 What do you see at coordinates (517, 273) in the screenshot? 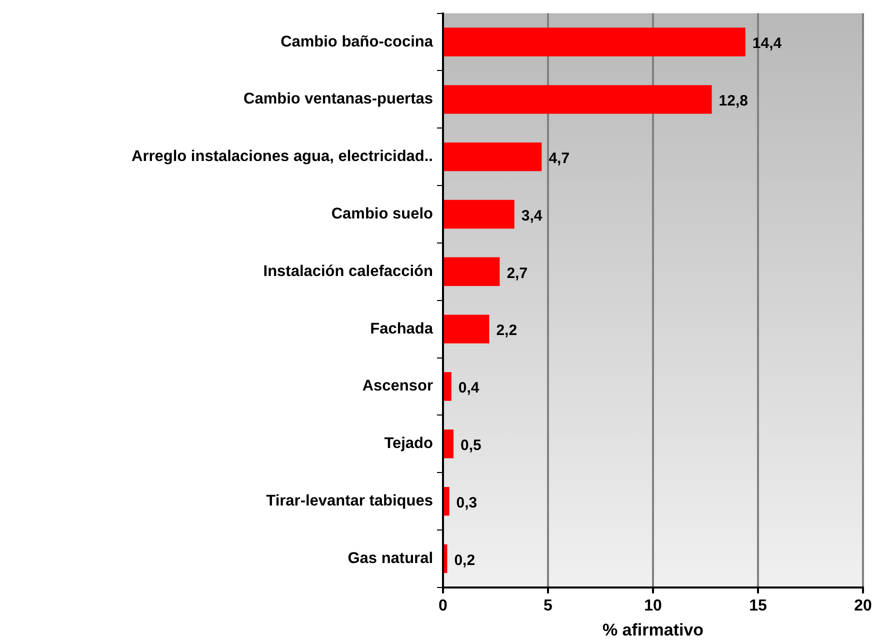
I see `data-label: 2,7` at bounding box center [517, 273].